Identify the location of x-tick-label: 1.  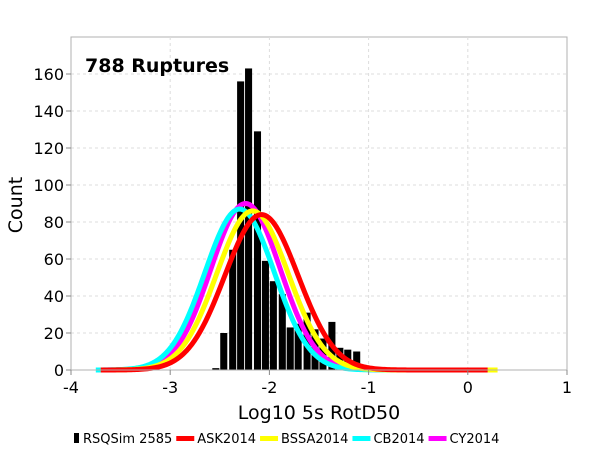
(567, 387).